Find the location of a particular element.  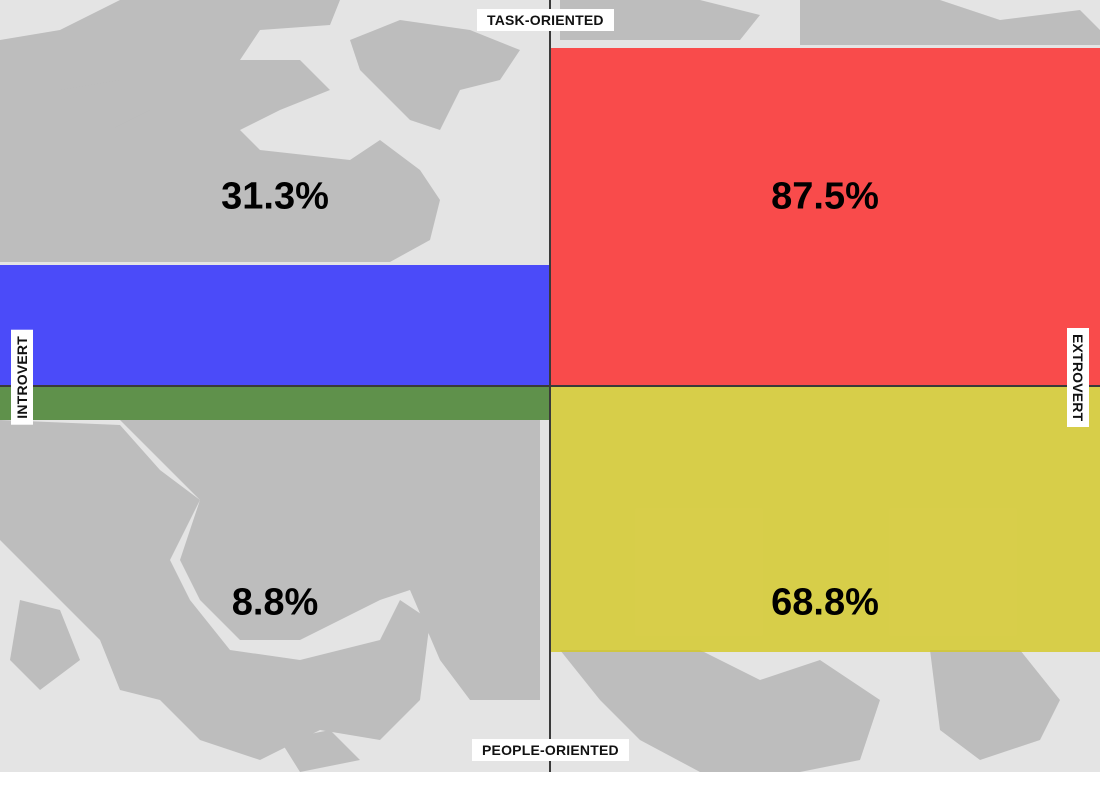

quadrant-value-top-right: 87.5% is located at coordinates (825, 196).